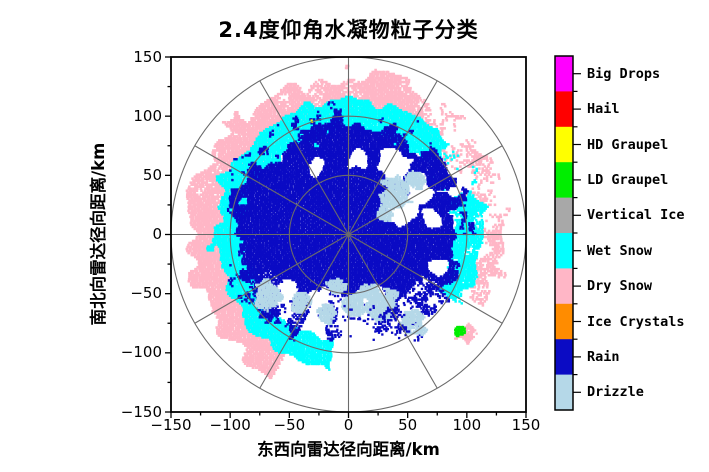 The width and height of the screenshot is (709, 472). I want to click on y-axis-label: 南北向雷达径向距离/km, so click(98, 234).